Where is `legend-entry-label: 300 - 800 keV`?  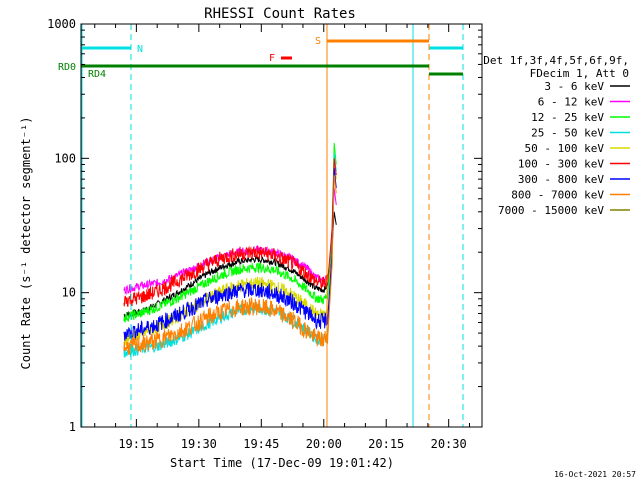
legend-entry-label: 300 - 800 keV is located at coordinates (561, 179).